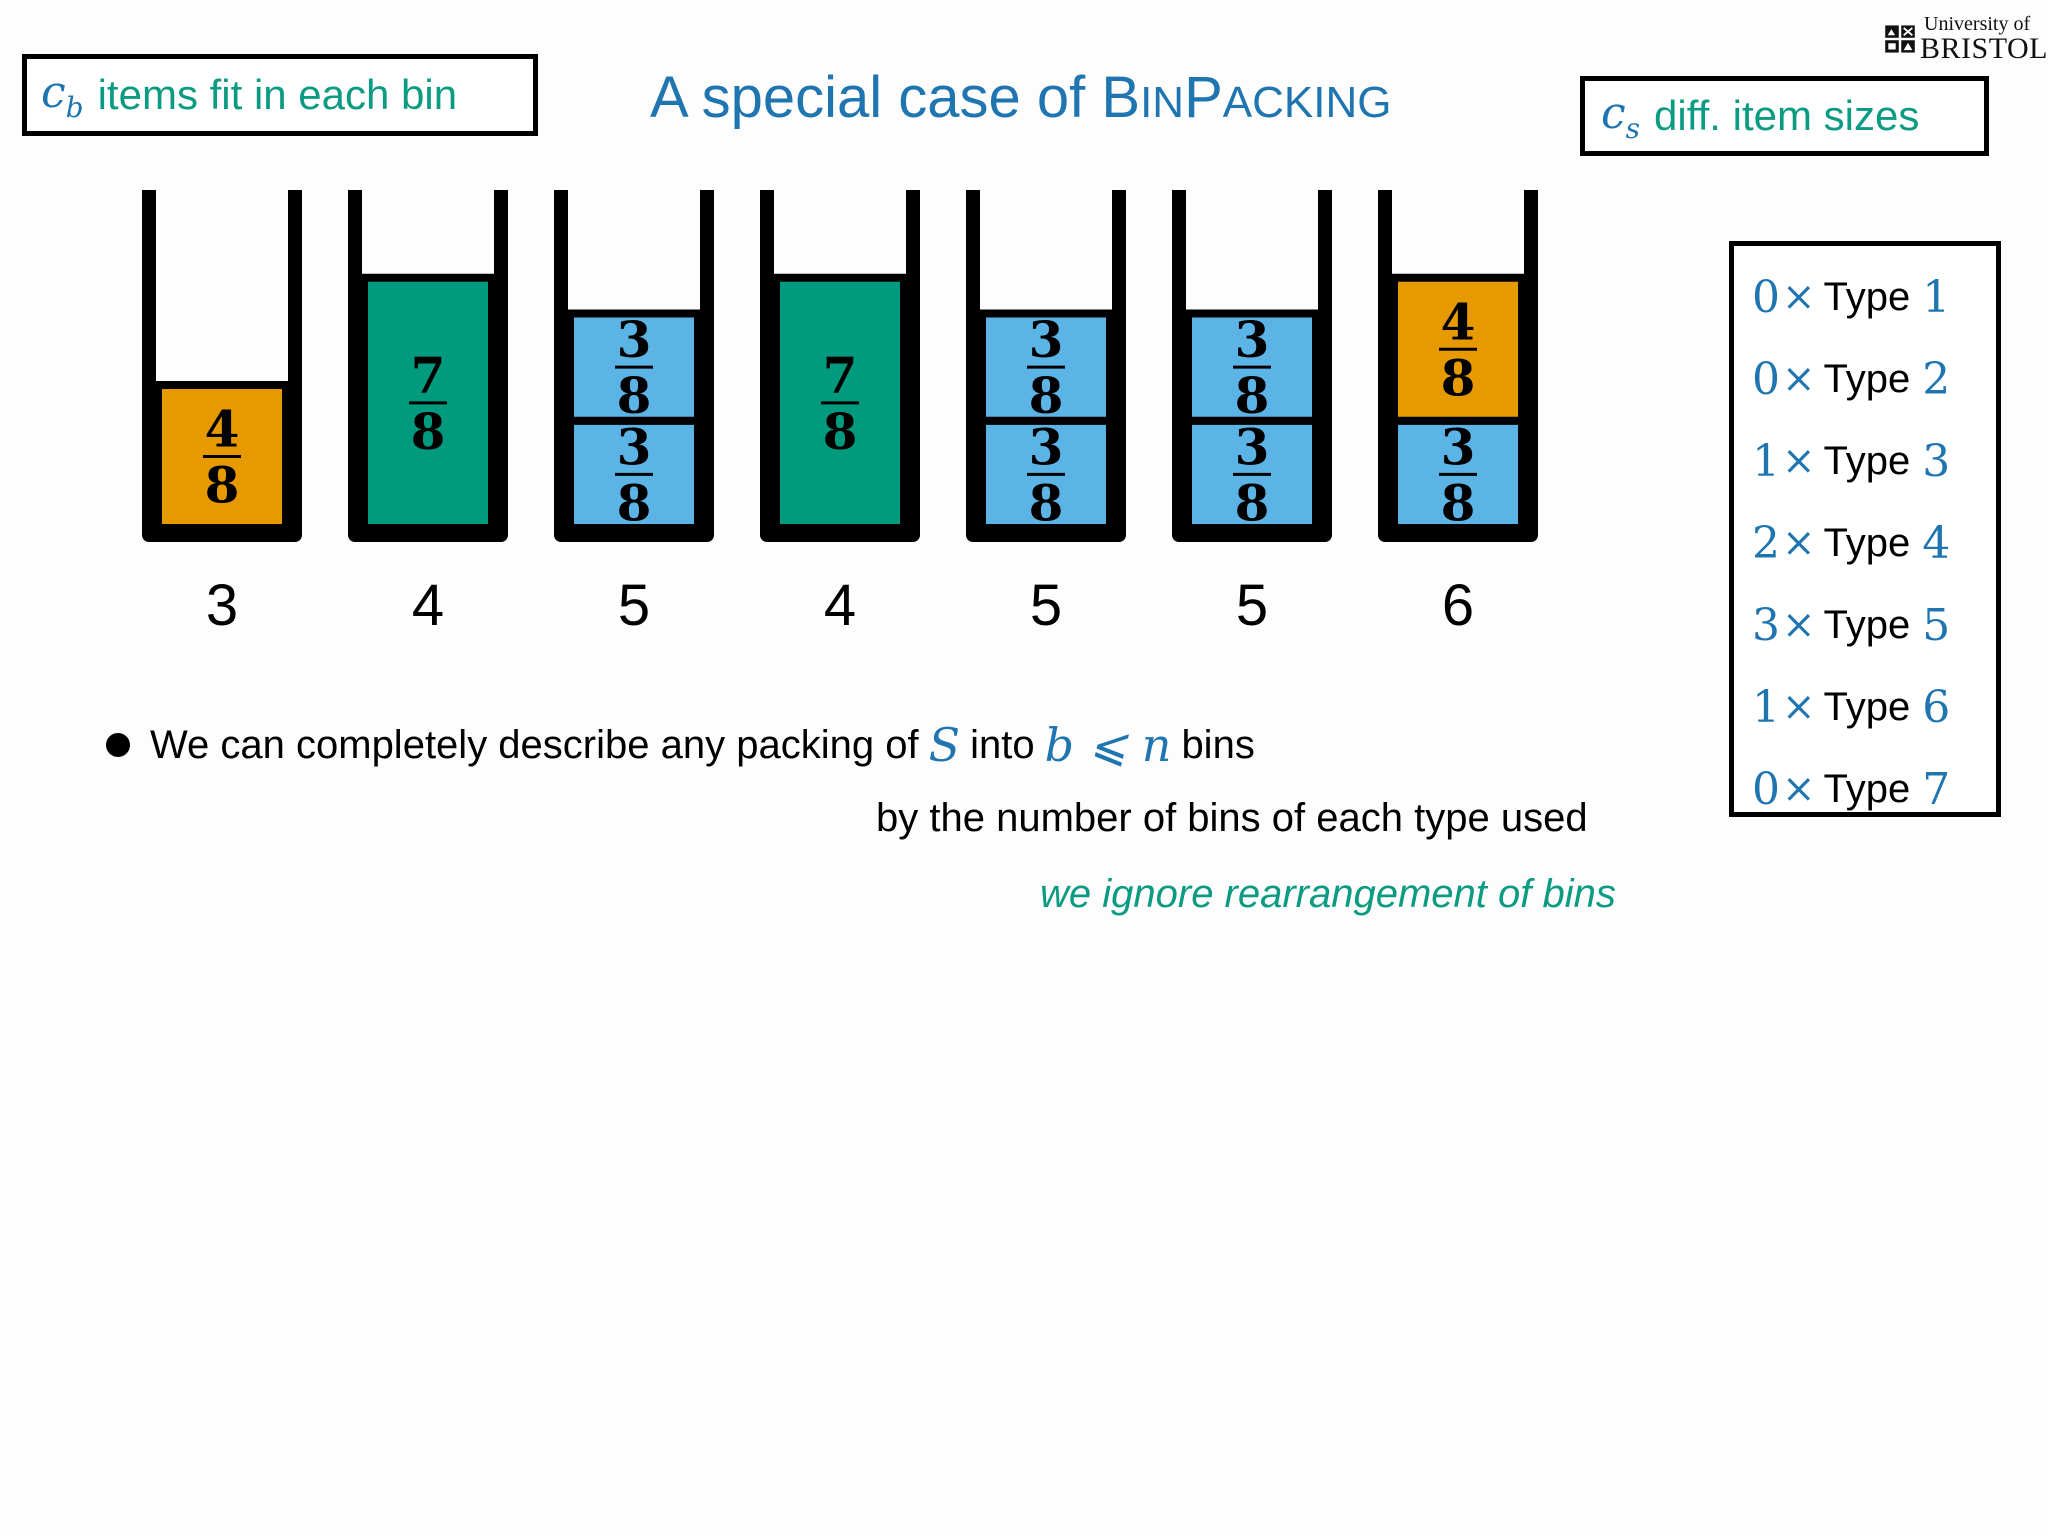 This screenshot has width=2048, height=1536. What do you see at coordinates (1936, 461) in the screenshot?
I see `type-index: 3` at bounding box center [1936, 461].